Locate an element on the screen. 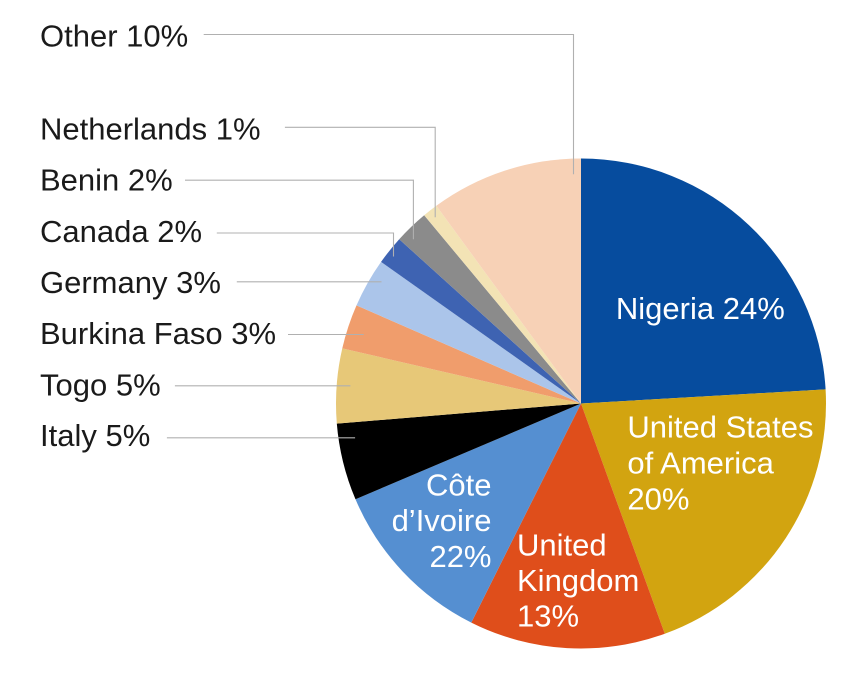 The height and width of the screenshot is (674, 849). svg-text: Benin 2% is located at coordinates (106, 180).